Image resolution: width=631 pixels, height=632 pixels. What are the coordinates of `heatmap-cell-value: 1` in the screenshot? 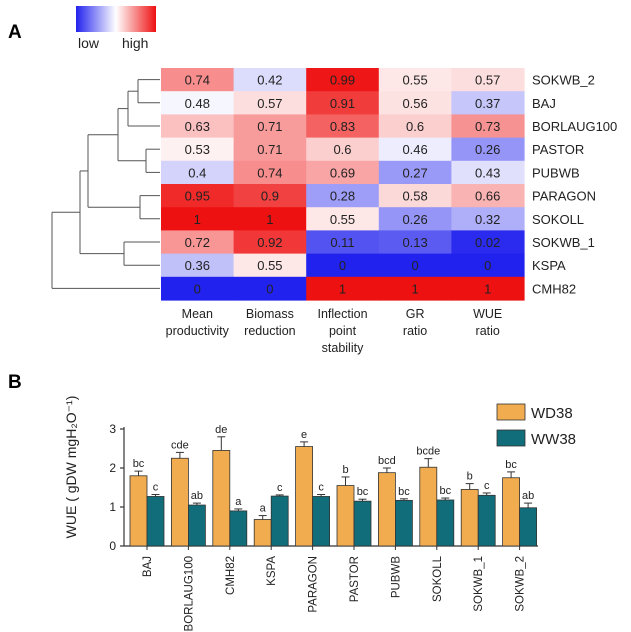 It's located at (342, 288).